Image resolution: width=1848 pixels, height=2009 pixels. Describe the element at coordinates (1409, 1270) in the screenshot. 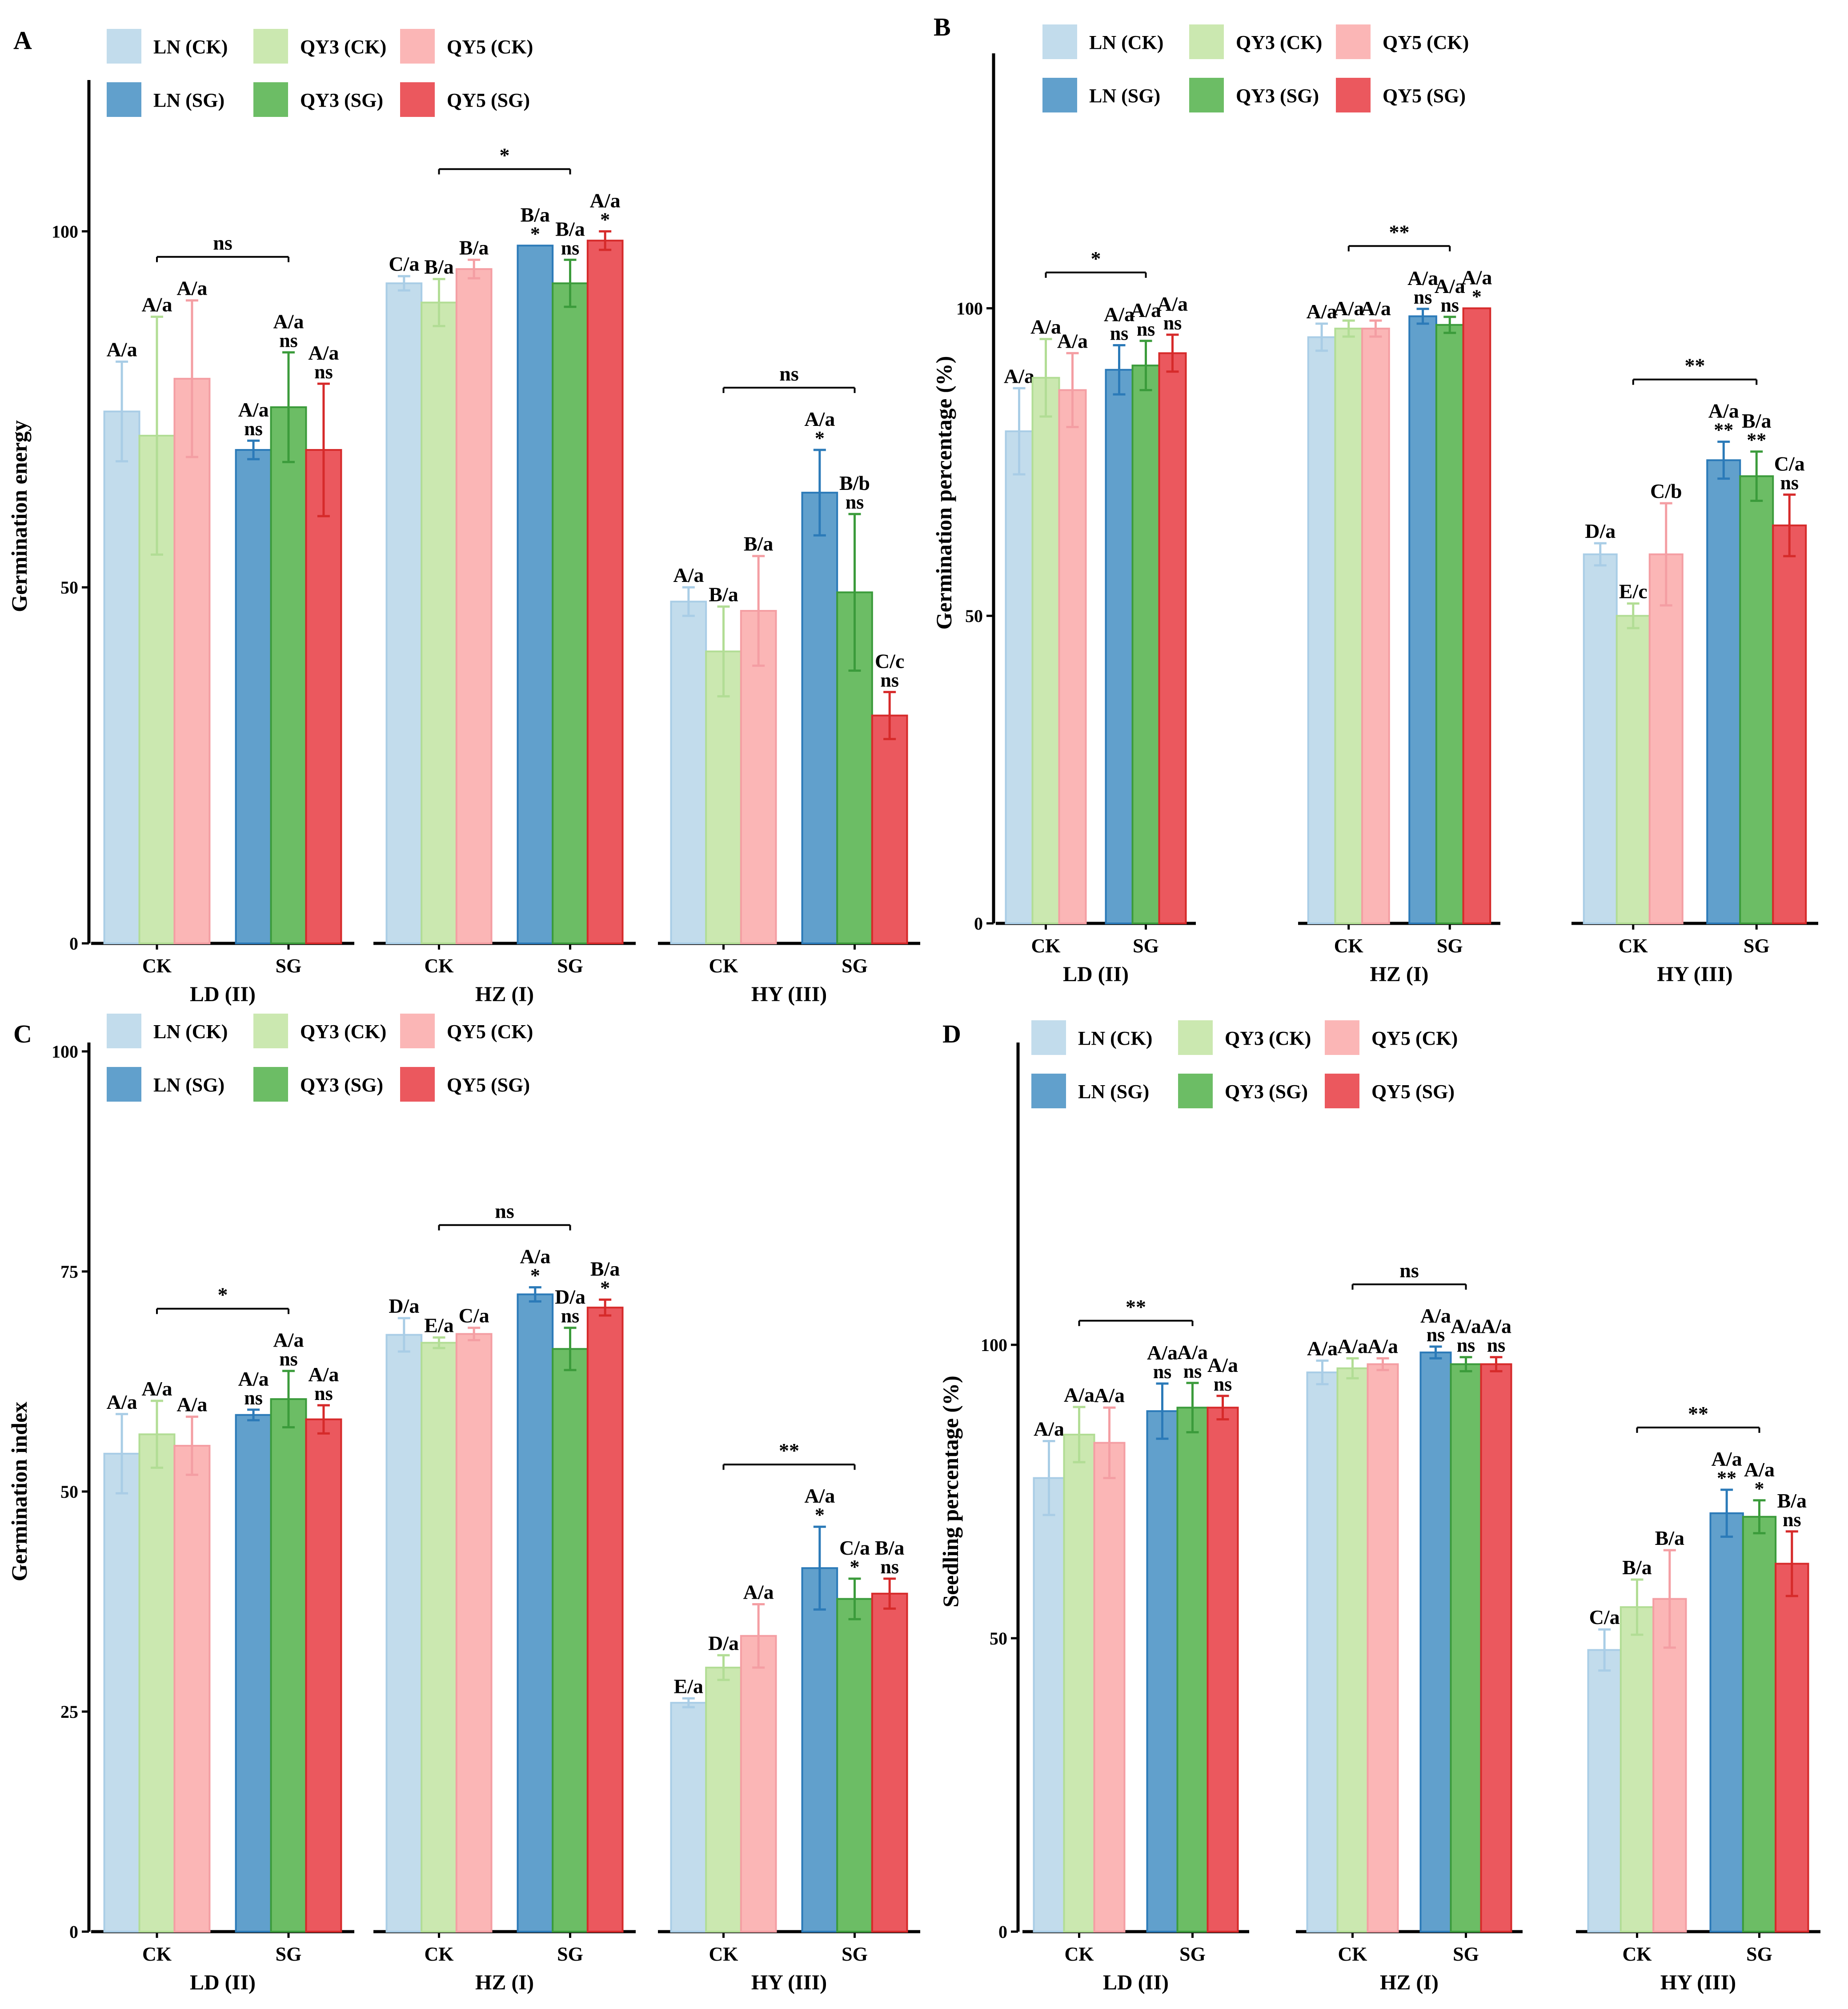

I see `comparison-significance: ns` at that location.